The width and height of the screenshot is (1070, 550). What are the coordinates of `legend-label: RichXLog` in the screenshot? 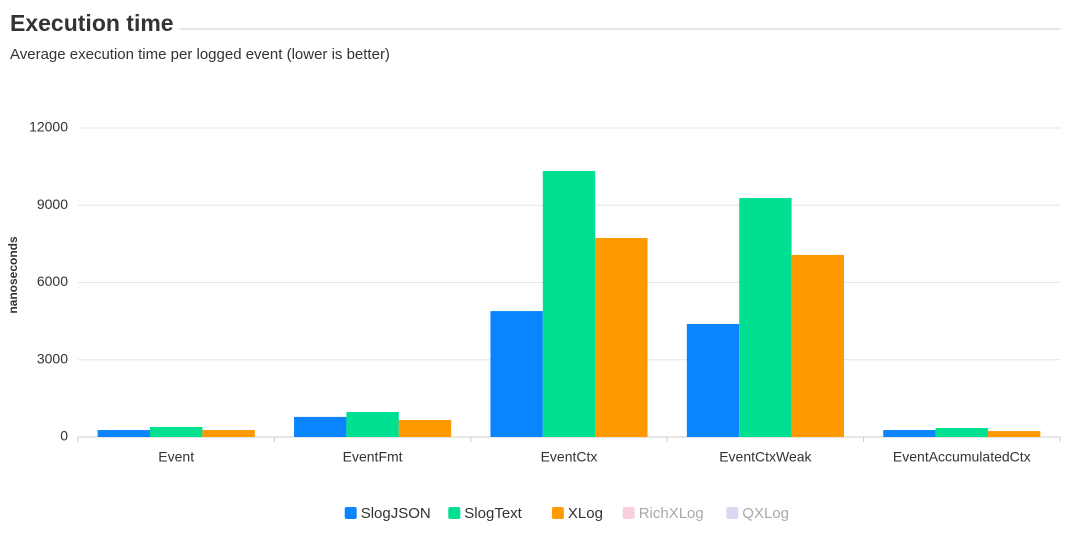 It's located at (671, 513).